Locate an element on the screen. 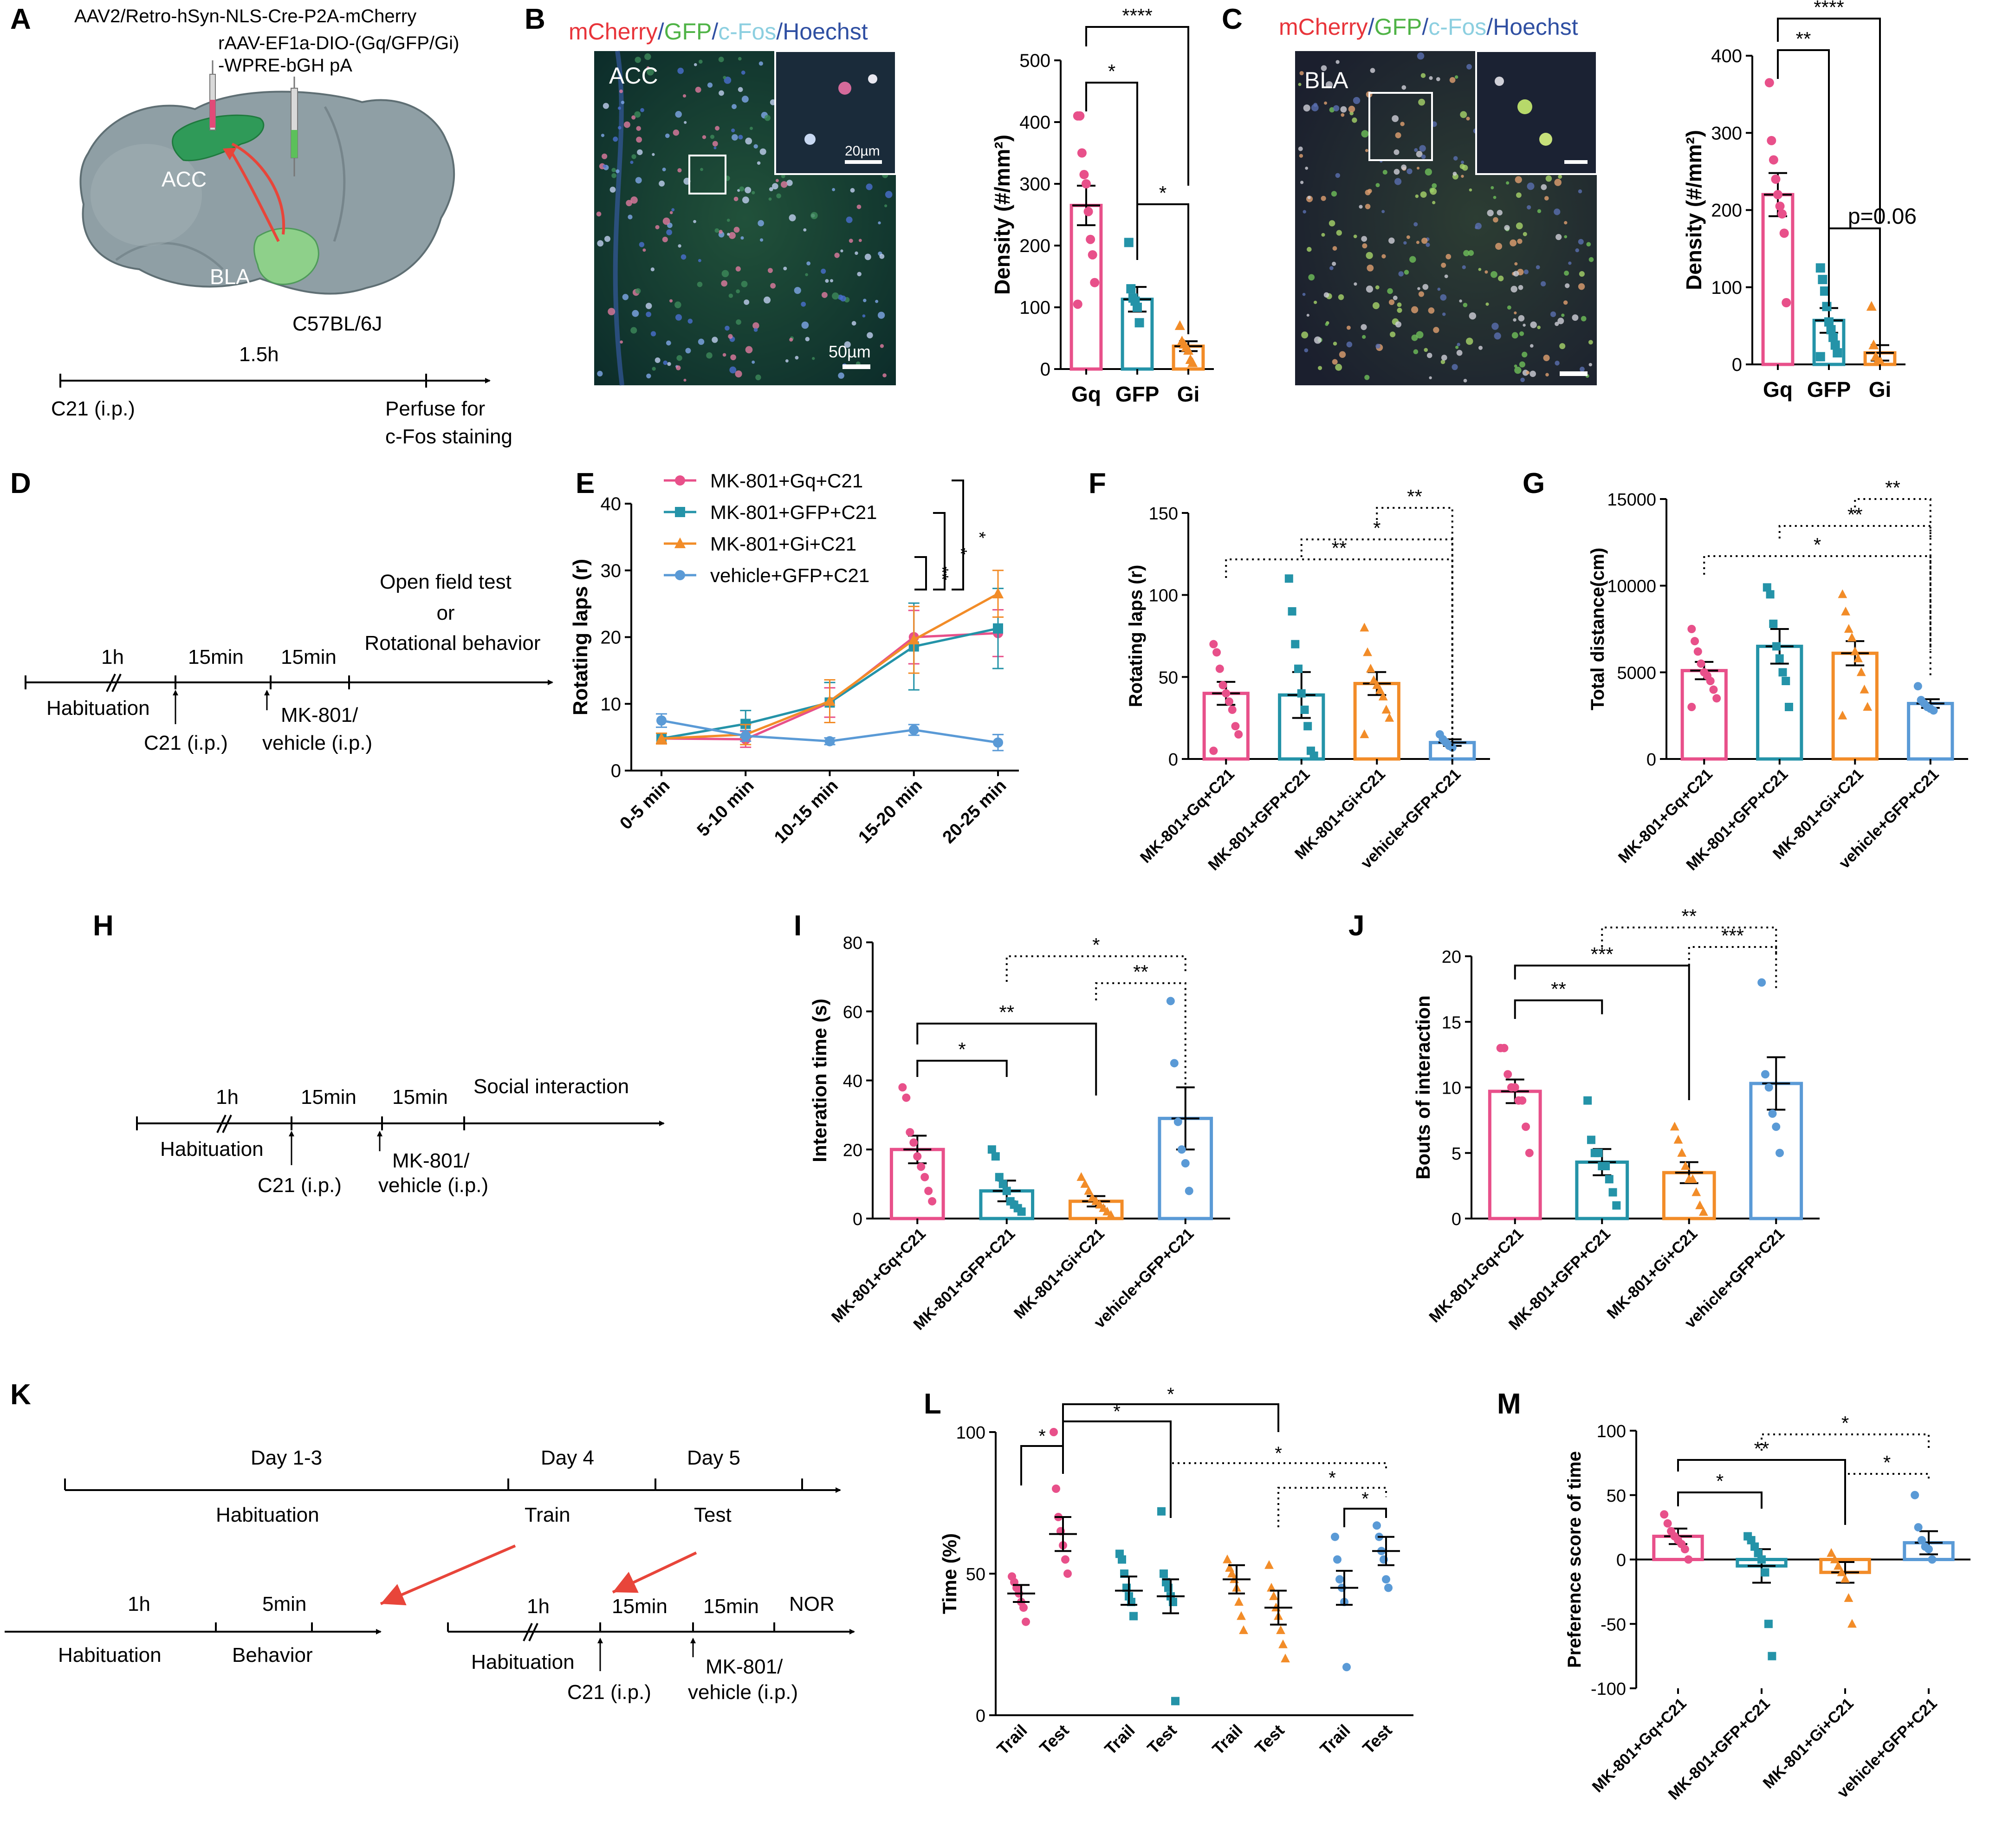  train-pointer-arrow is located at coordinates (448, 1575).